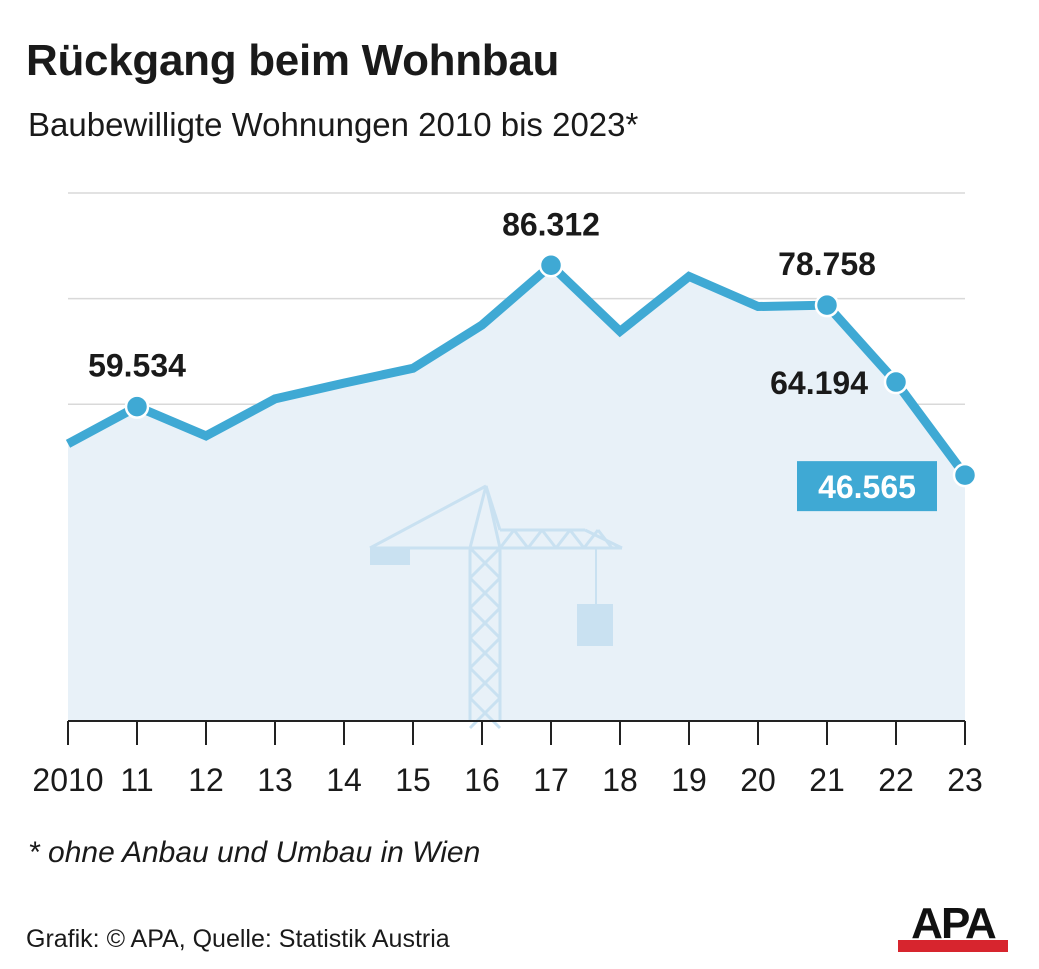  Describe the element at coordinates (344, 780) in the screenshot. I see `x-tick-label-14: 14` at that location.